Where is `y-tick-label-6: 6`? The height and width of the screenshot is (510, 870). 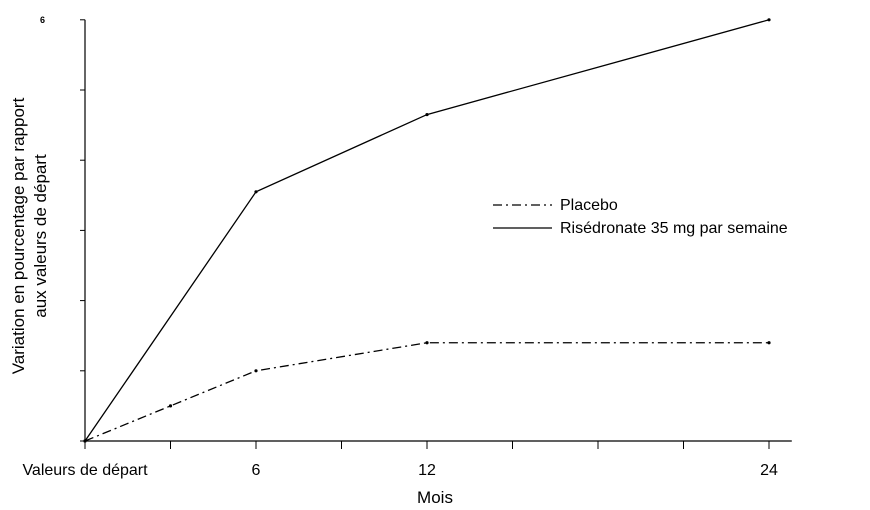
y-tick-label-6: 6 is located at coordinates (42, 20).